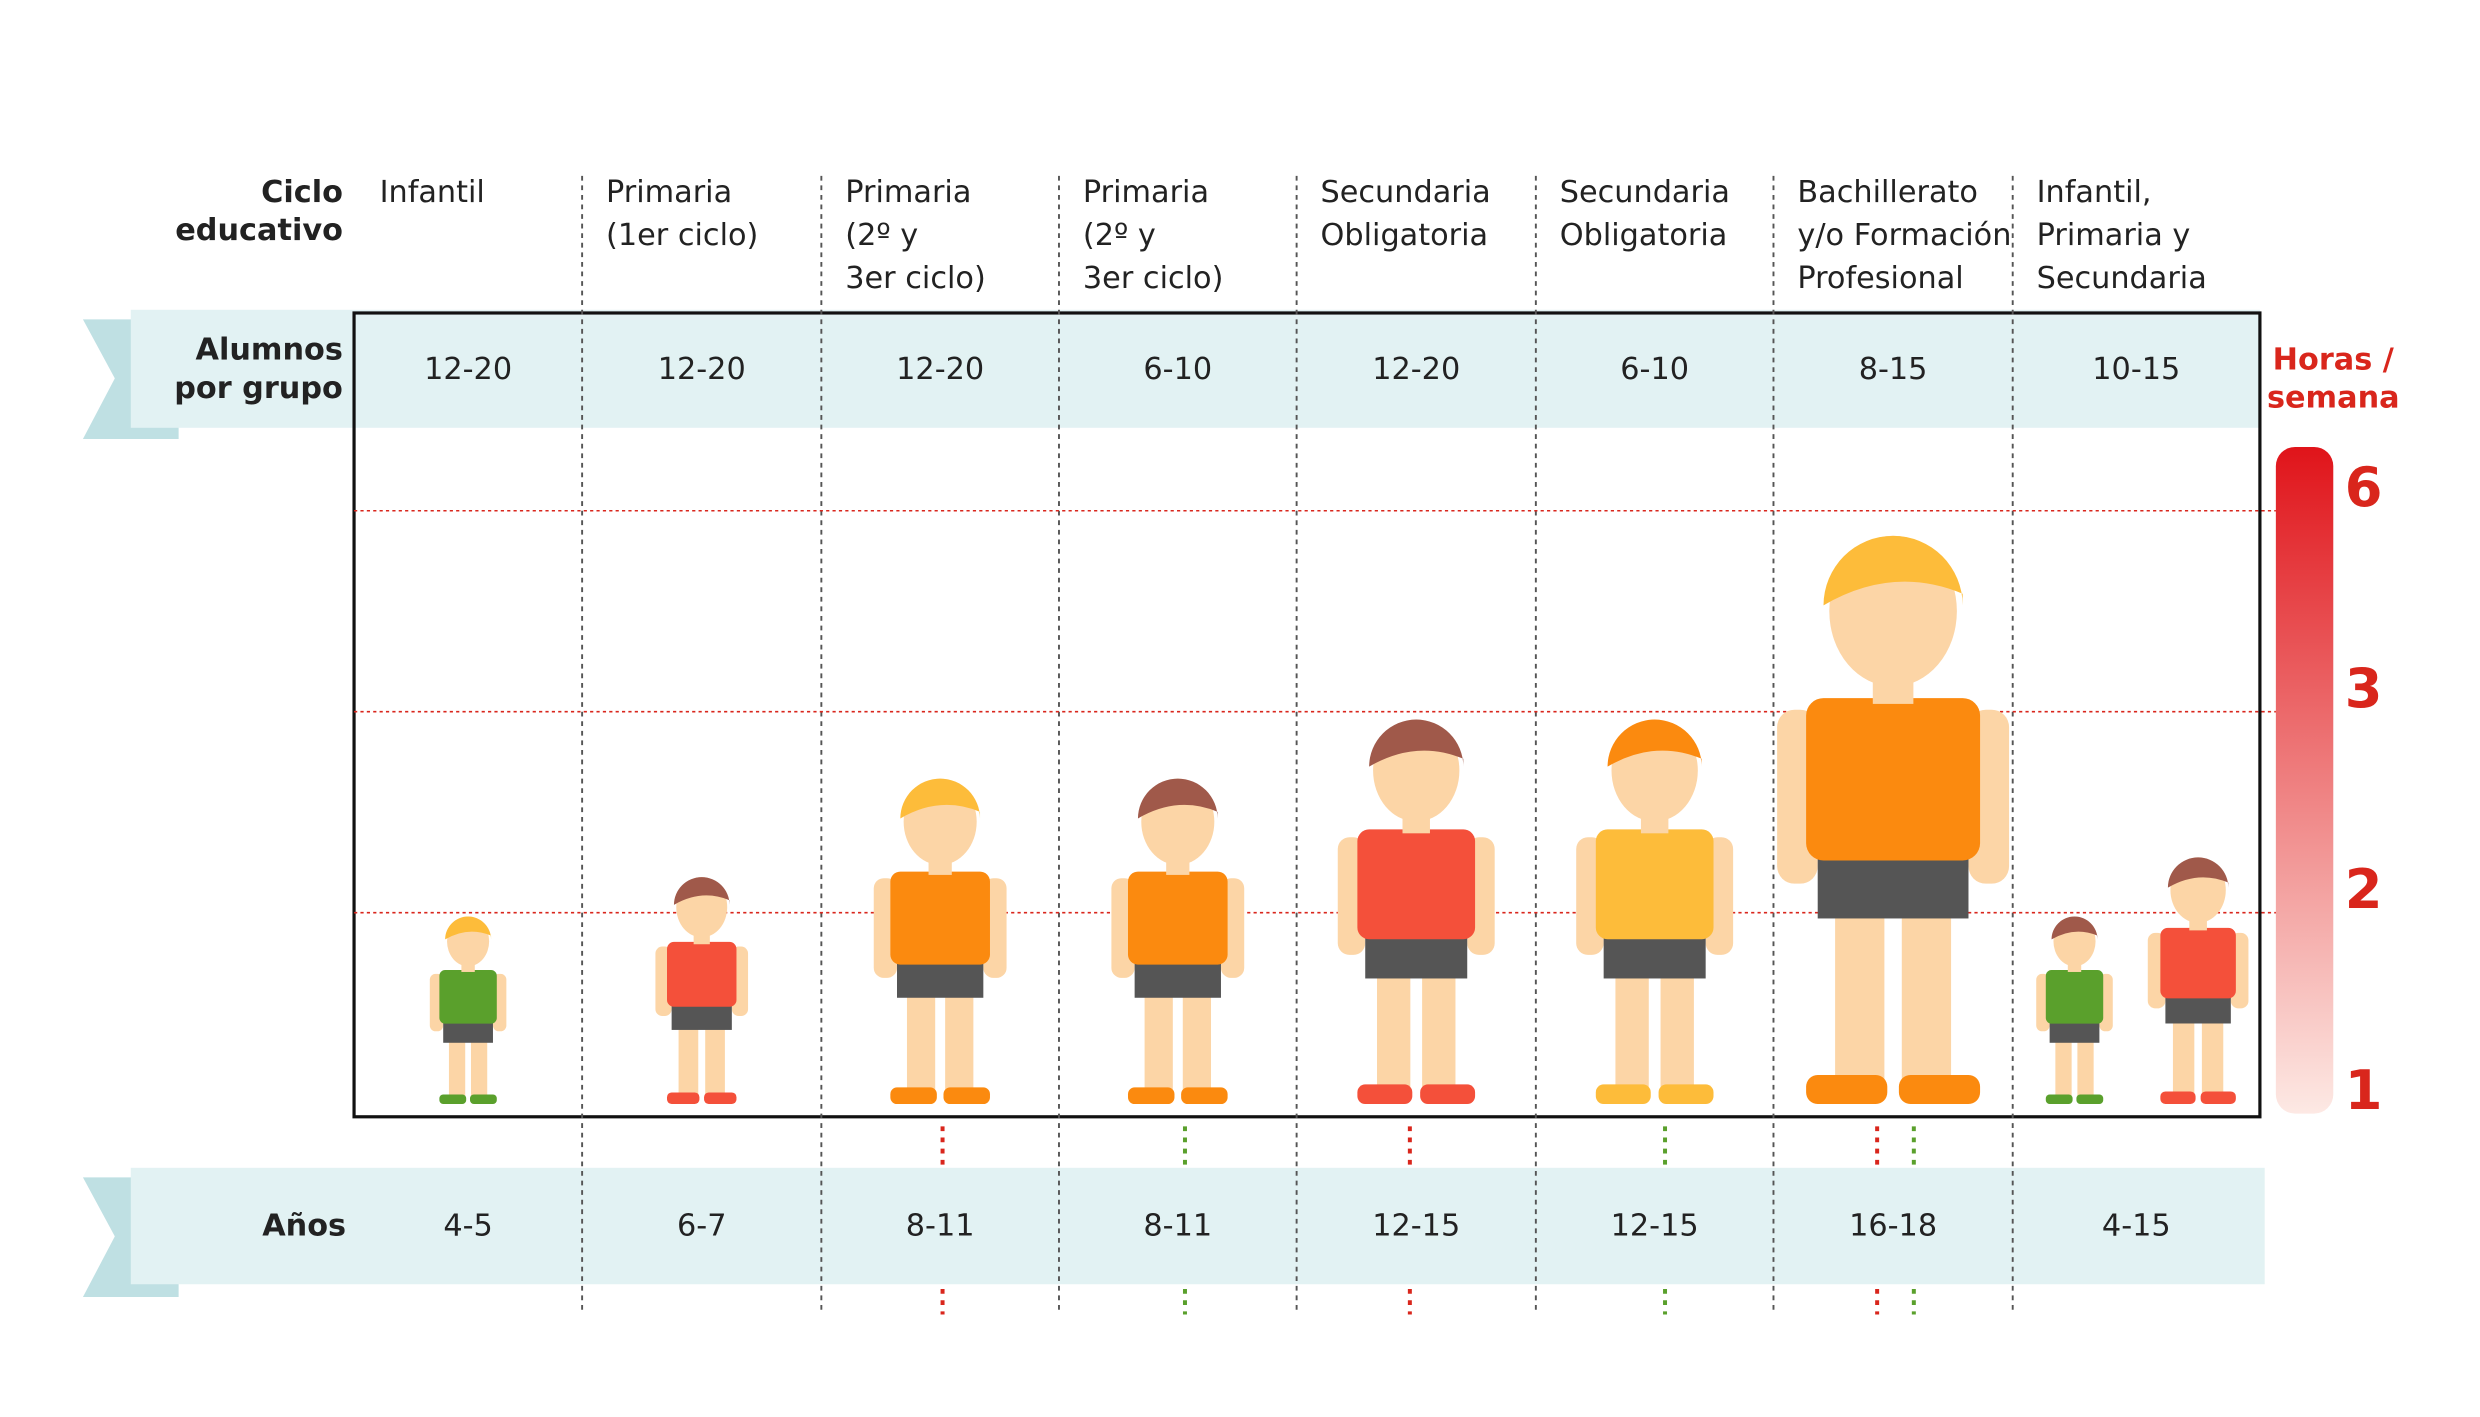  I want to click on age-range: 16-18, so click(1893, 1225).